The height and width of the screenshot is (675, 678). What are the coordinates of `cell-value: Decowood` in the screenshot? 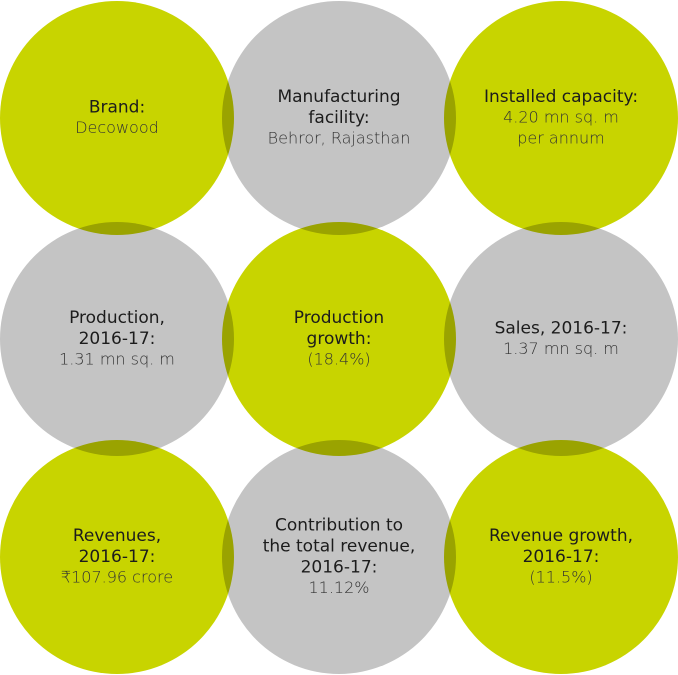 It's located at (117, 127).